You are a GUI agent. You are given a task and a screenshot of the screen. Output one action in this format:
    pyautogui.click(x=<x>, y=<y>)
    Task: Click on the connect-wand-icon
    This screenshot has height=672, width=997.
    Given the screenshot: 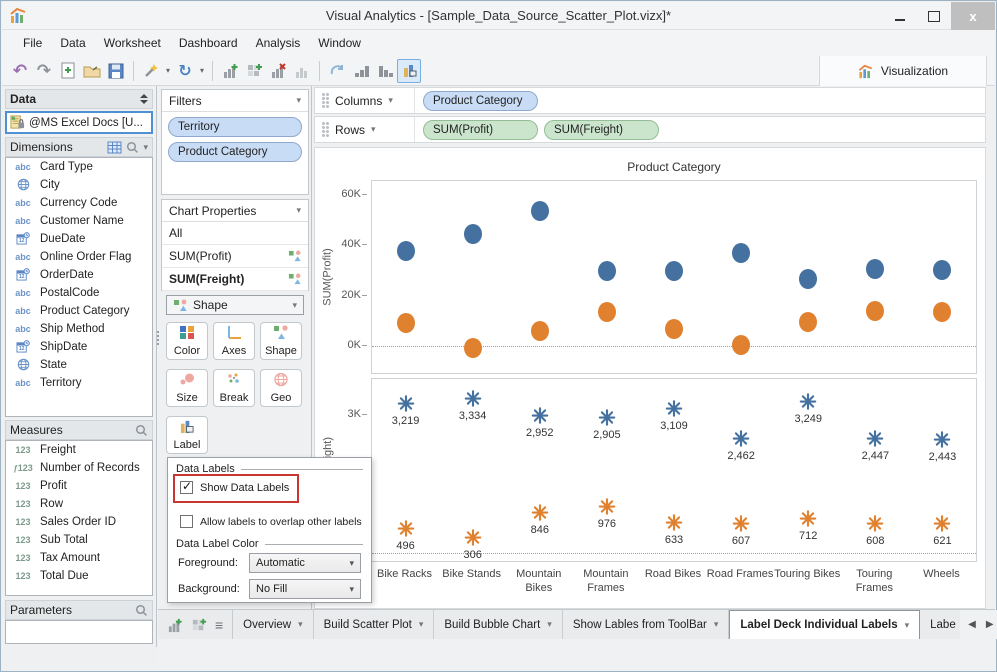 What is the action you would take?
    pyautogui.click(x=151, y=71)
    